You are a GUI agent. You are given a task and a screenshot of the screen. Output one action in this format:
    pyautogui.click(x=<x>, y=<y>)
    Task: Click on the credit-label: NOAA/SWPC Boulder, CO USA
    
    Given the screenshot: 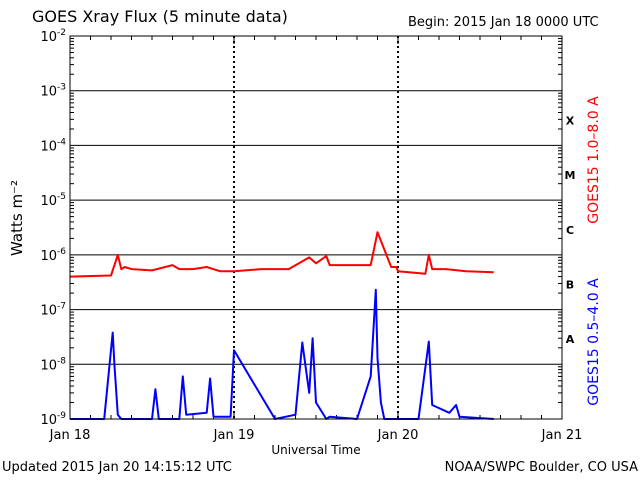 What is the action you would take?
    pyautogui.click(x=541, y=467)
    